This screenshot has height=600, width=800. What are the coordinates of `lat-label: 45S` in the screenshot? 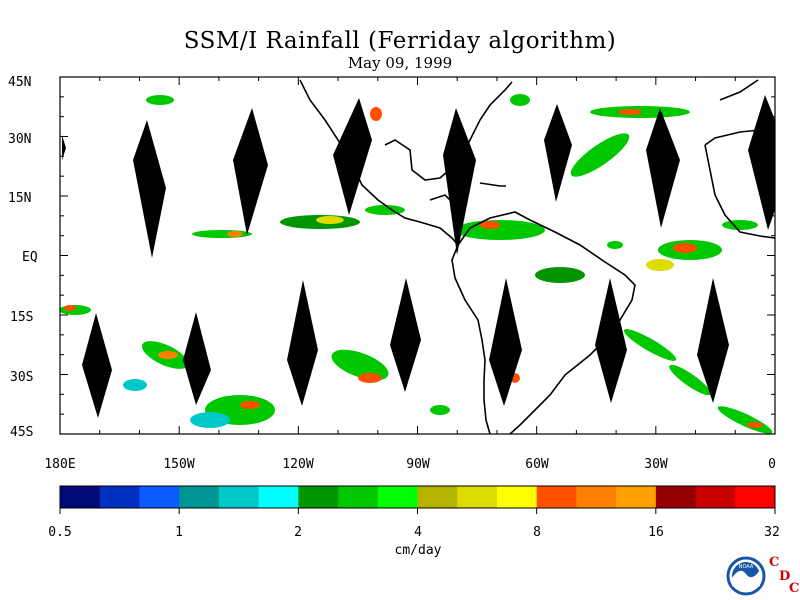 It's located at (21, 432).